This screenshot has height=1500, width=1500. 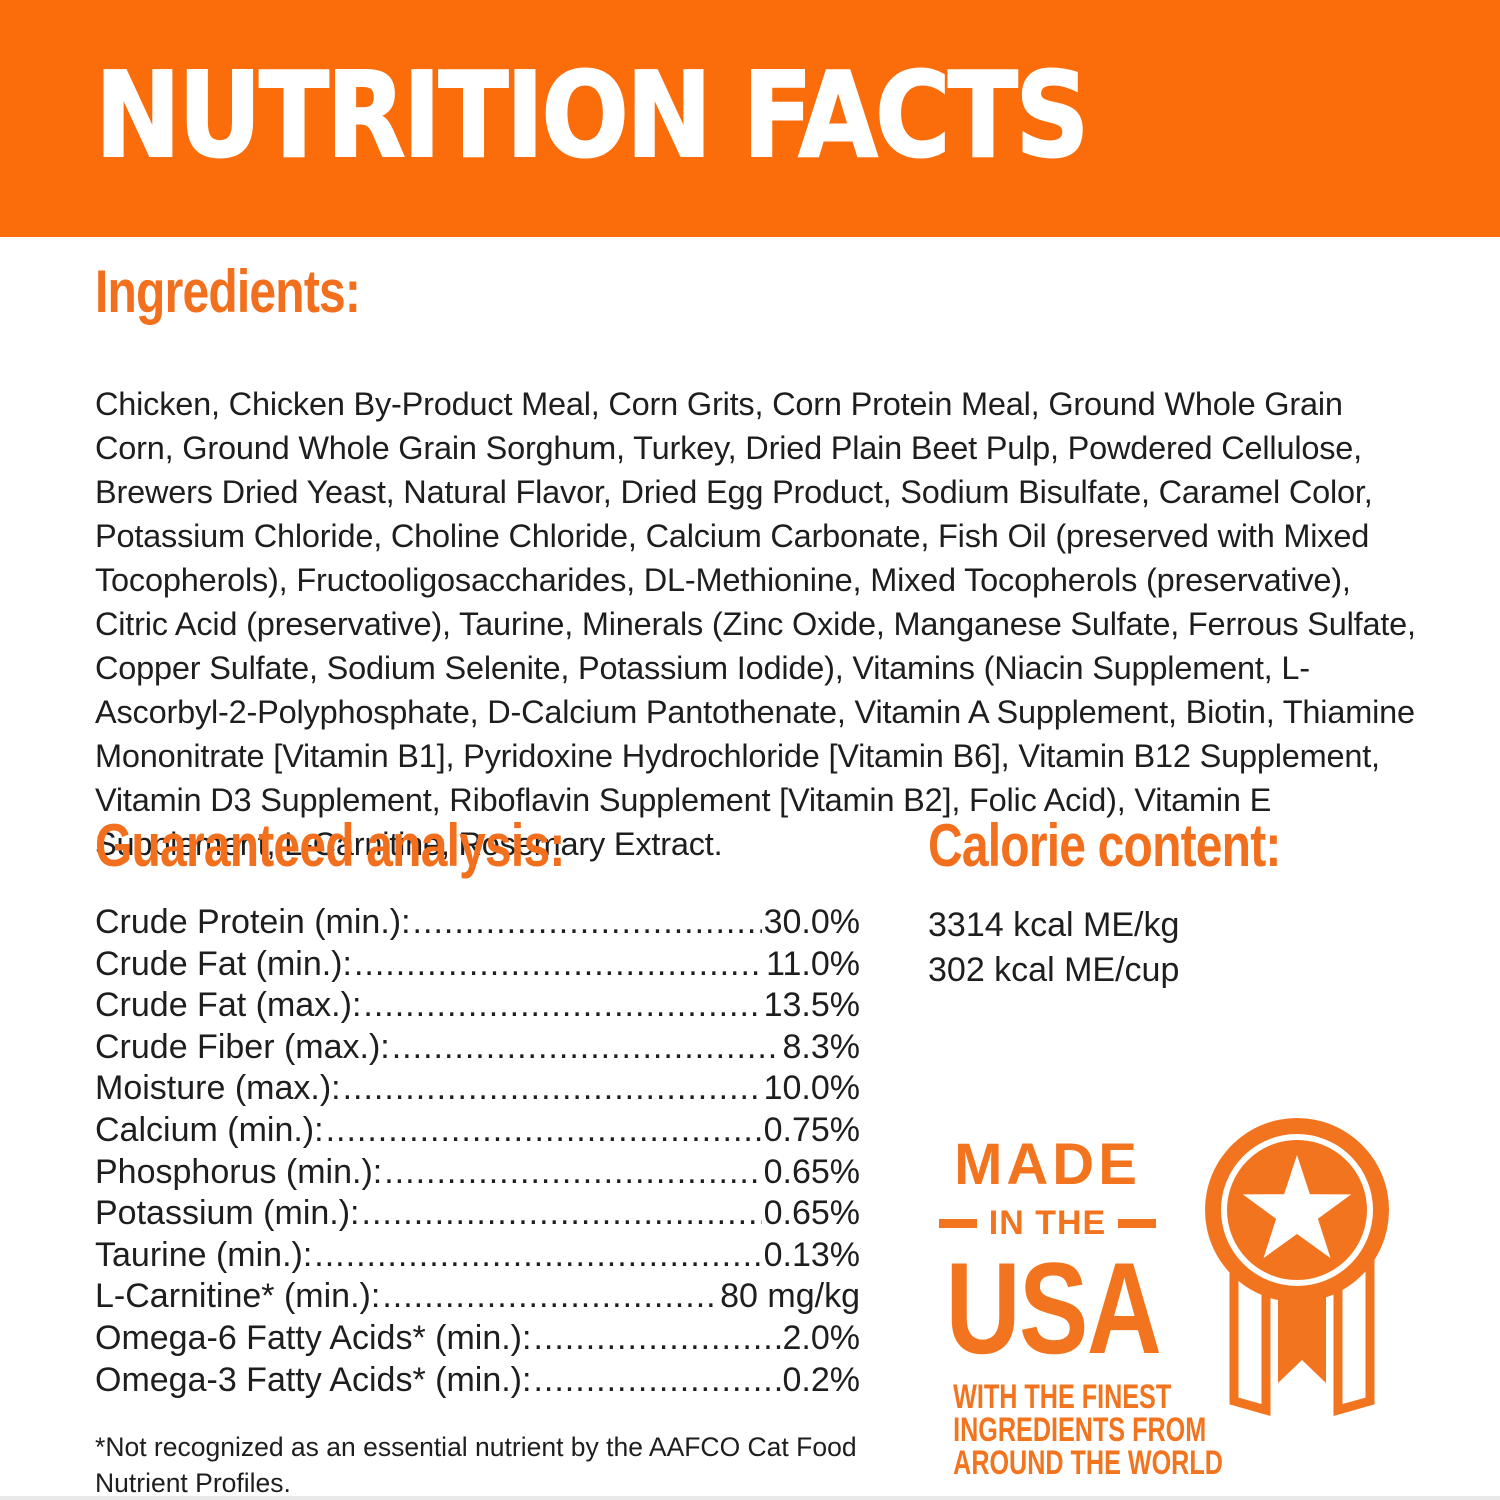 What do you see at coordinates (239, 1171) in the screenshot?
I see `analysis-label: Phosphorus (min.):` at bounding box center [239, 1171].